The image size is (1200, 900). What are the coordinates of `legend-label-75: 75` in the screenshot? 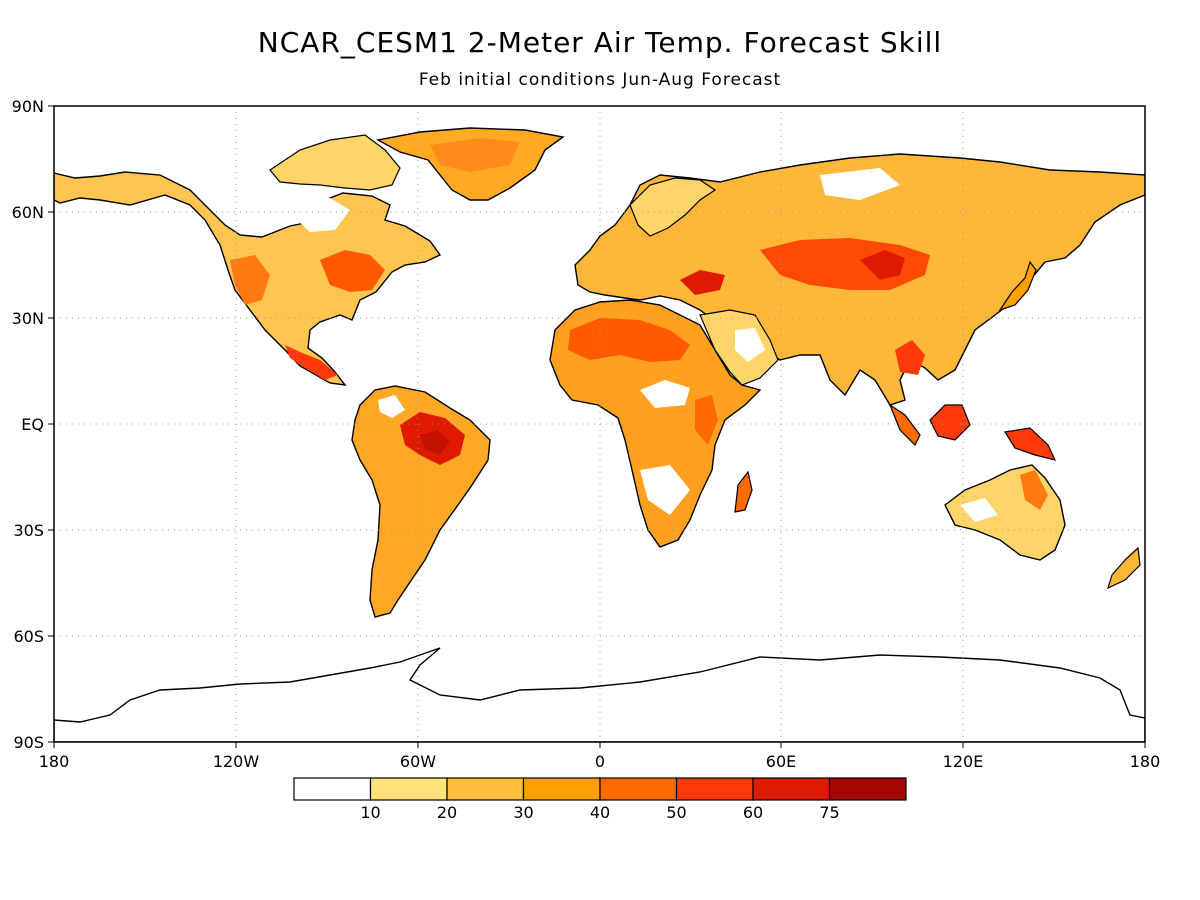 It's located at (829, 812).